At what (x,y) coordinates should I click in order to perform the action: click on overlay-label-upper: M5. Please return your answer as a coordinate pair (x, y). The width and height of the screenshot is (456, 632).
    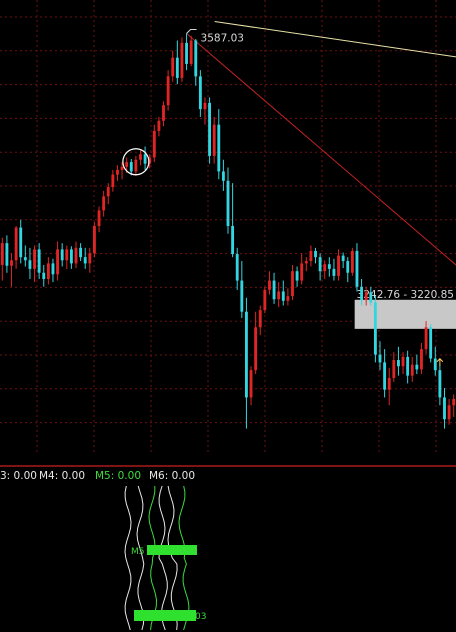
    Looking at the image, I should click on (138, 552).